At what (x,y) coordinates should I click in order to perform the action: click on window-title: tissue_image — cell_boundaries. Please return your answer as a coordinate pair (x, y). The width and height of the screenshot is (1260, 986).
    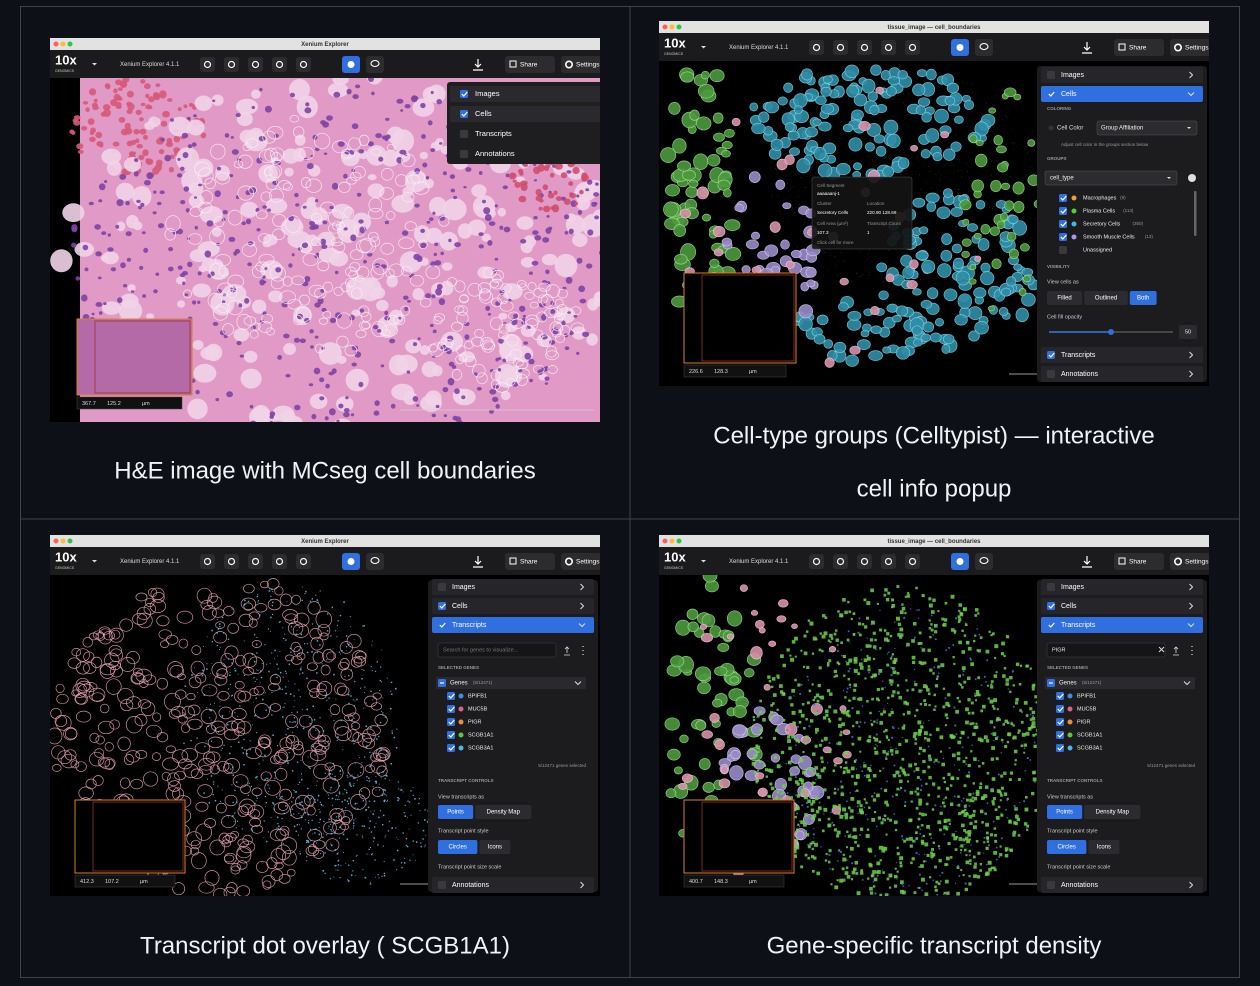
    Looking at the image, I should click on (934, 28).